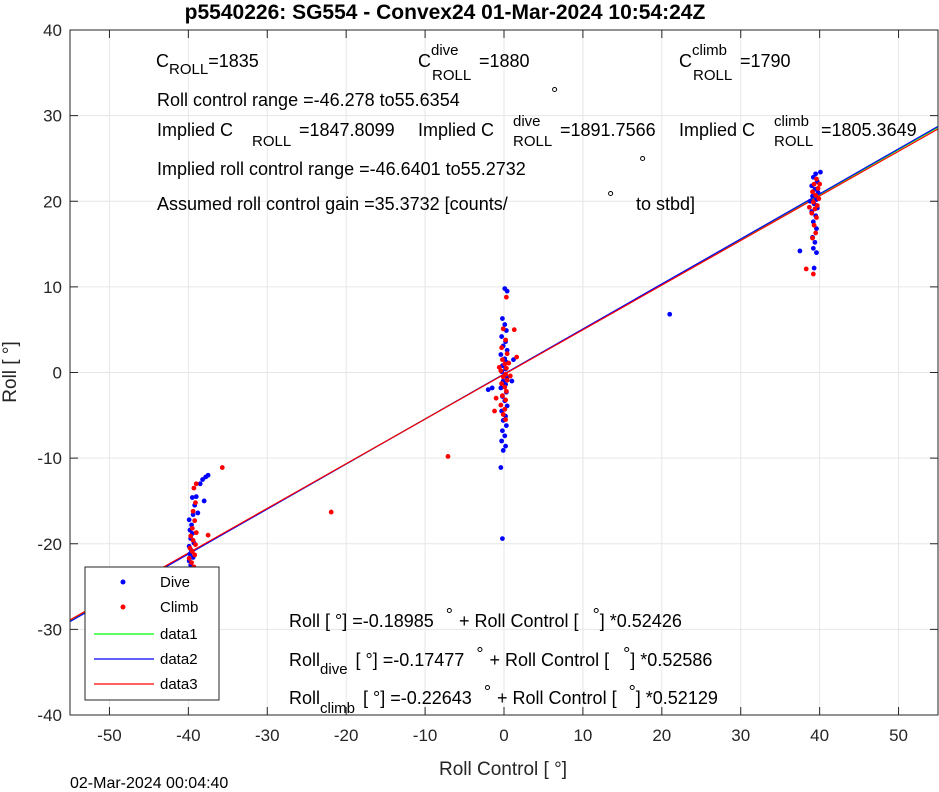 Image resolution: width=939 pixels, height=792 pixels. Describe the element at coordinates (451, 75) in the screenshot. I see `c-roll-dive-sub: ROLL` at that location.